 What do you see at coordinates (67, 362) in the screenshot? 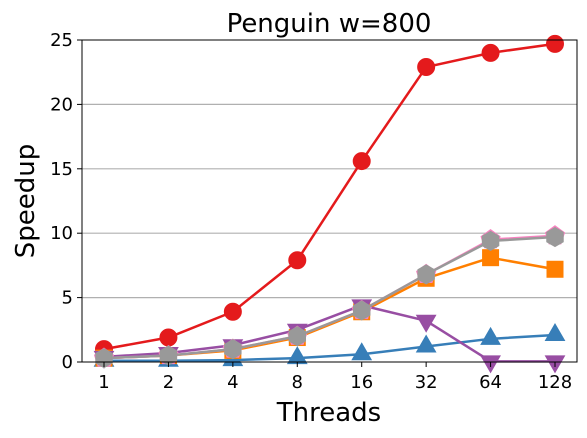
I see `y-tick-label: 0` at bounding box center [67, 362].